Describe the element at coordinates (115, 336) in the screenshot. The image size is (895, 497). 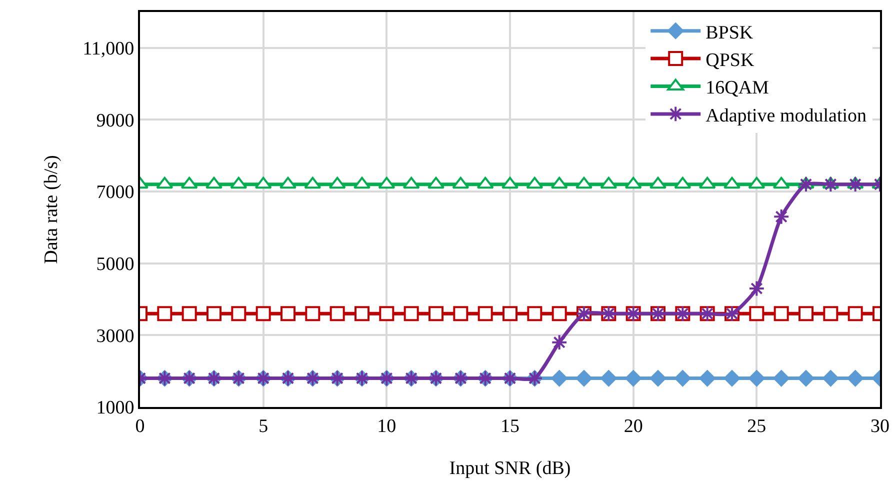
I see `y-tick-label: 3000` at that location.